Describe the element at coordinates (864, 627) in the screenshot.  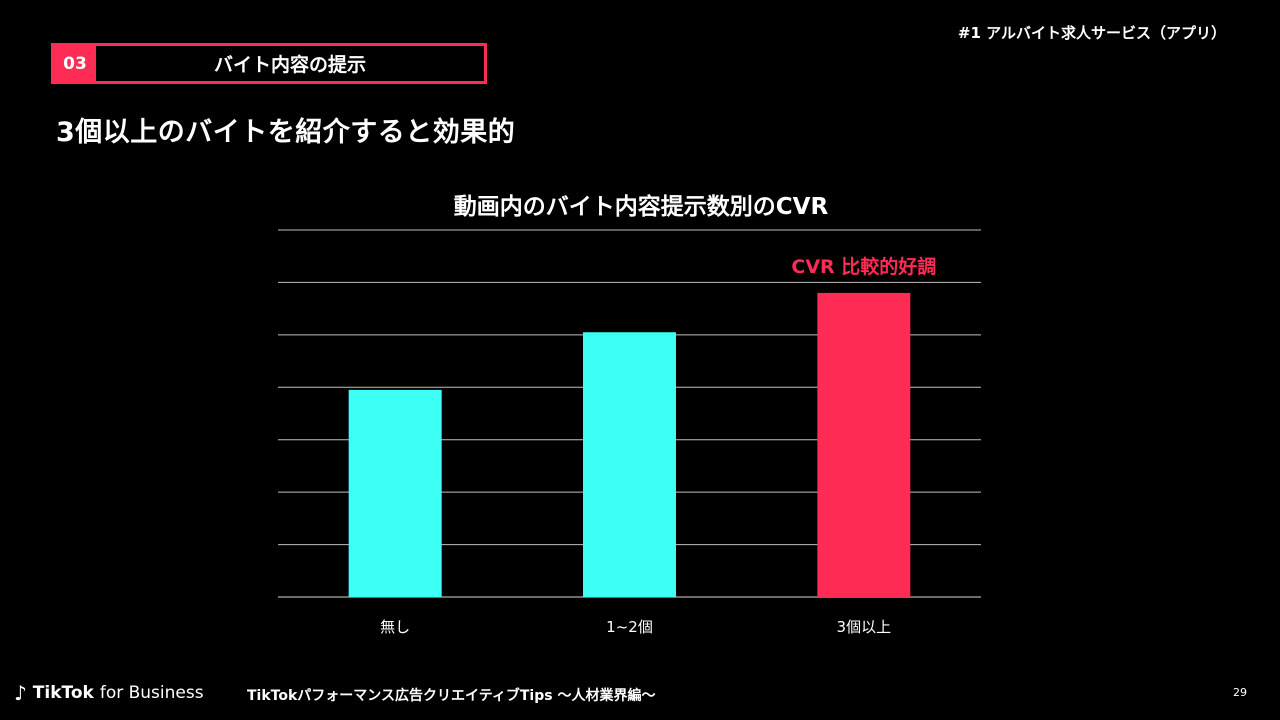
I see `x-tick-label: 3個以上` at that location.